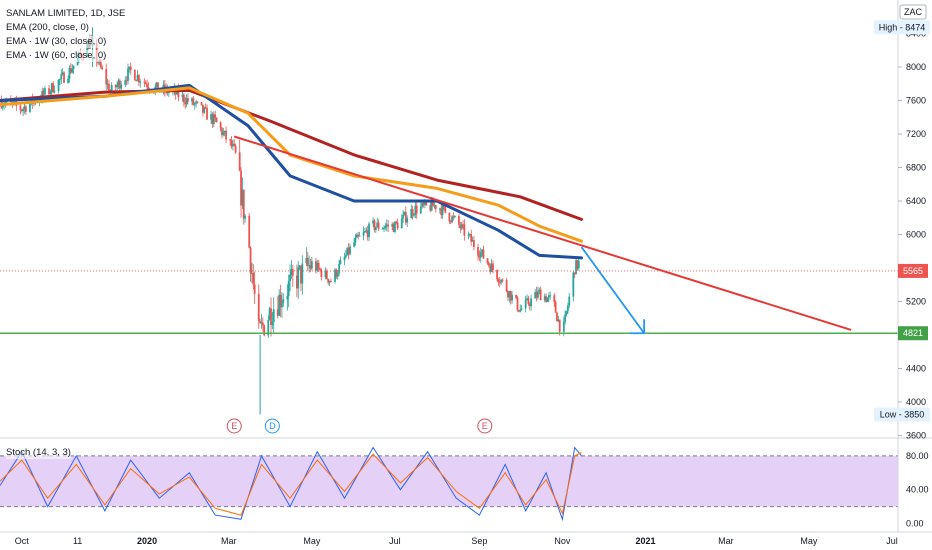 This screenshot has height=550, width=932. What do you see at coordinates (56, 42) in the screenshot?
I see `indicator-ema30w-label: EMA · 1W (30, close, 0)` at bounding box center [56, 42].